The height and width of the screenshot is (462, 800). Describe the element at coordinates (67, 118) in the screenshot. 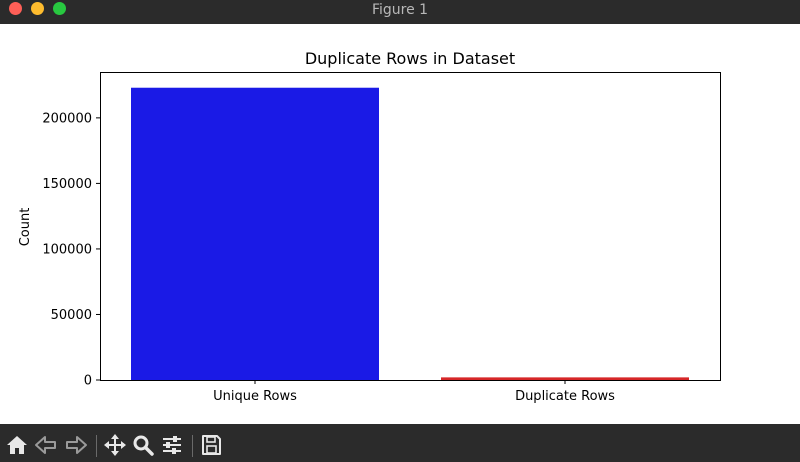

I see `y-tick-label: 200000` at that location.